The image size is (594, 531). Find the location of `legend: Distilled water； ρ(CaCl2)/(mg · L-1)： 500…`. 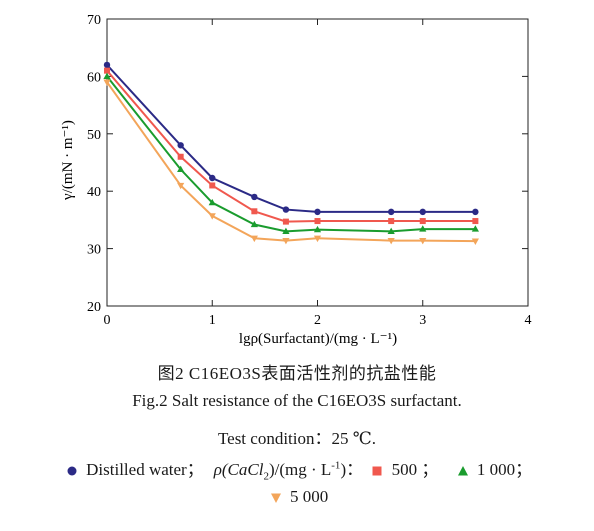

legend: Distilled water； ρ(CaCl2)/(mg · L-1)： 500… is located at coordinates (297, 468).